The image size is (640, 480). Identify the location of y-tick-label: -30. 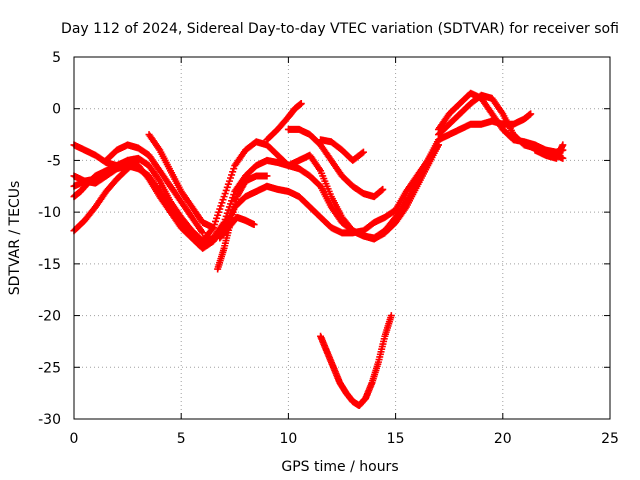
(49, 420).